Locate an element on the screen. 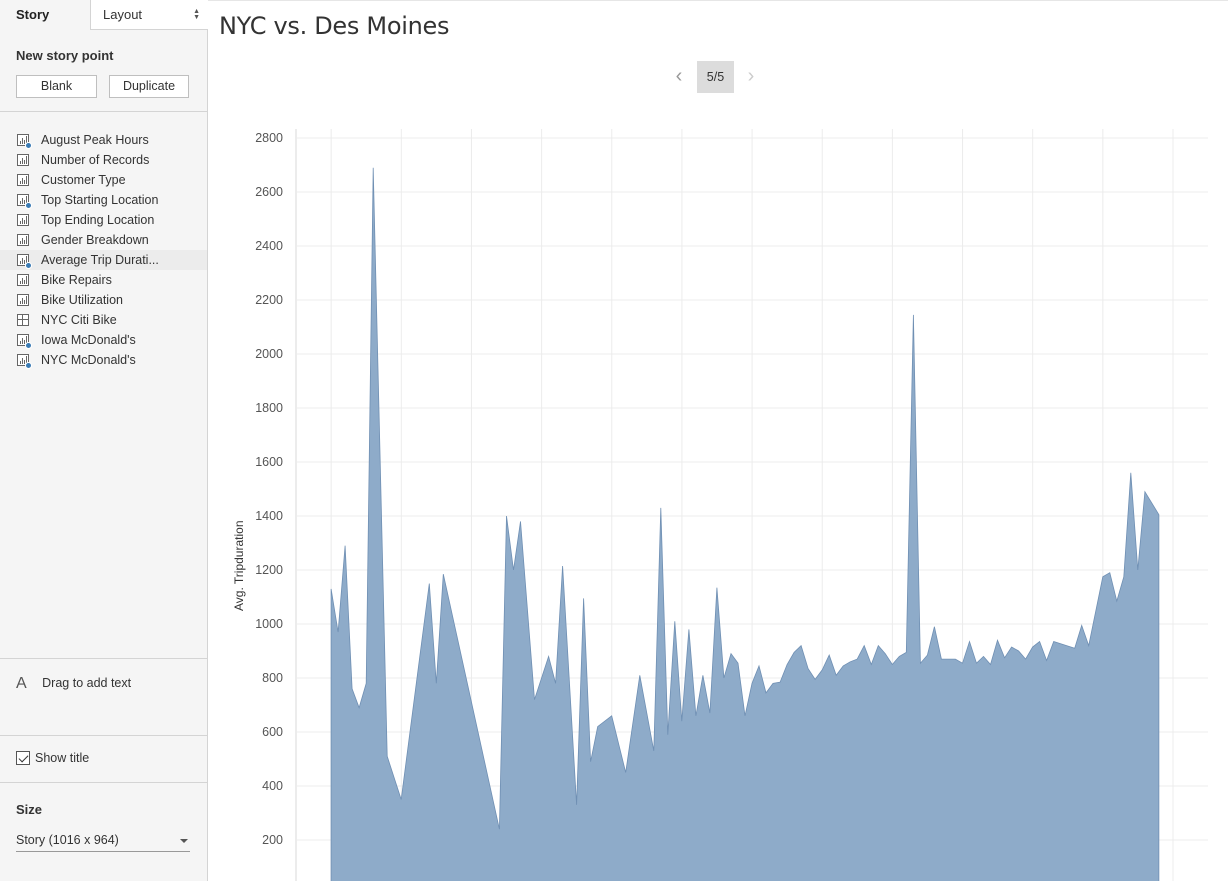 Image resolution: width=1228 pixels, height=881 pixels. y-tick-label: 2200 is located at coordinates (269, 300).